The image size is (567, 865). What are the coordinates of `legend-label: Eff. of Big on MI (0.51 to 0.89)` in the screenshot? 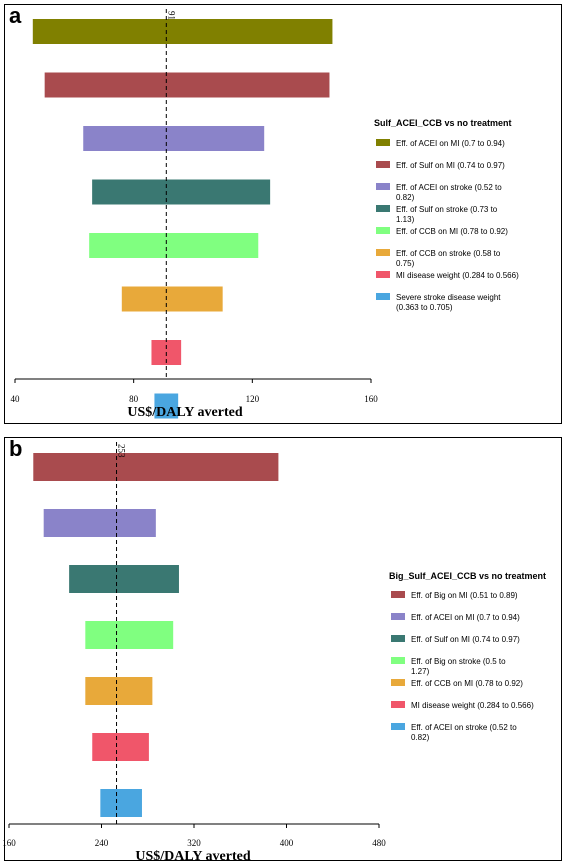 It's located at (464, 595).